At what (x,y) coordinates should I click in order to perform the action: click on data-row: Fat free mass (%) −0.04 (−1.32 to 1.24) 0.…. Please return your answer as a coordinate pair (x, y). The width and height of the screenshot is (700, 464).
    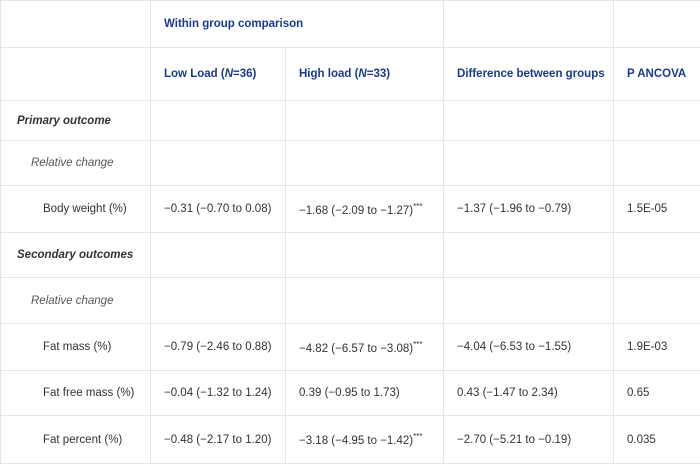
    Looking at the image, I should click on (350, 393).